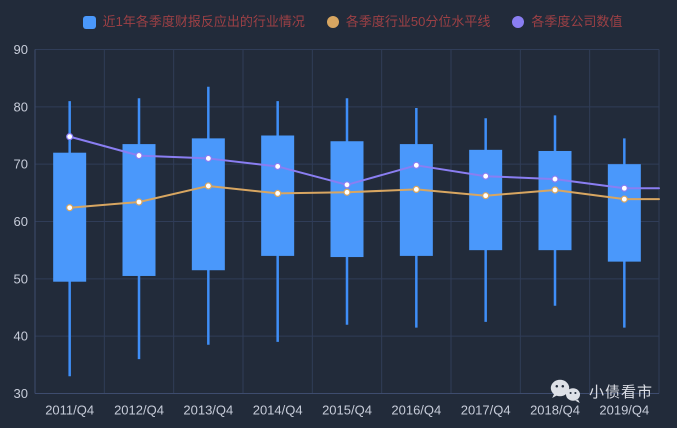 The image size is (677, 428). Describe the element at coordinates (278, 410) in the screenshot. I see `x-axis-tick-label: 2014/Q4` at that location.